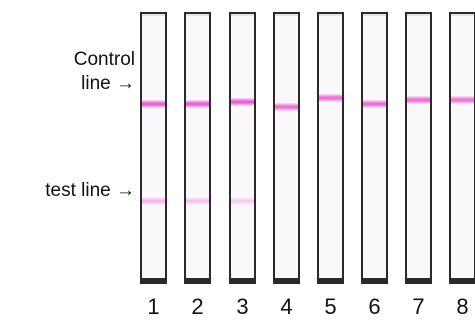 The width and height of the screenshot is (475, 323). I want to click on test-line-label: test line →, so click(90, 190).